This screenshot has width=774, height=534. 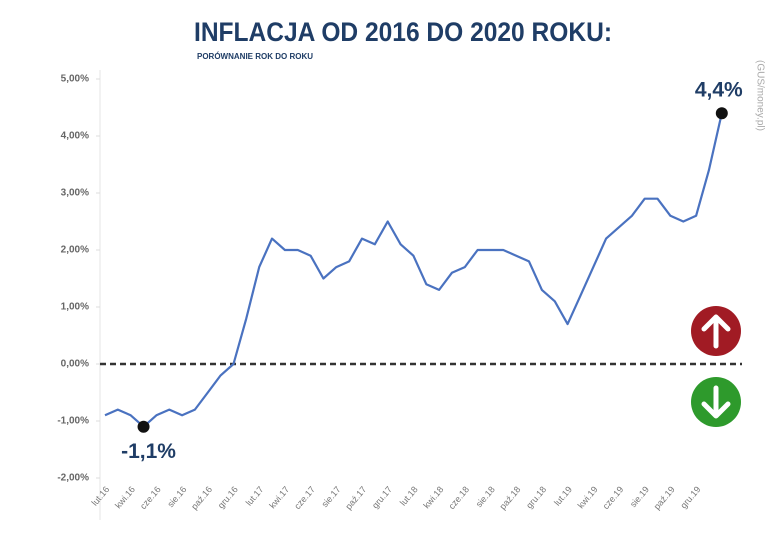 I want to click on y-tick-label: -2,00%, so click(x=73, y=478).